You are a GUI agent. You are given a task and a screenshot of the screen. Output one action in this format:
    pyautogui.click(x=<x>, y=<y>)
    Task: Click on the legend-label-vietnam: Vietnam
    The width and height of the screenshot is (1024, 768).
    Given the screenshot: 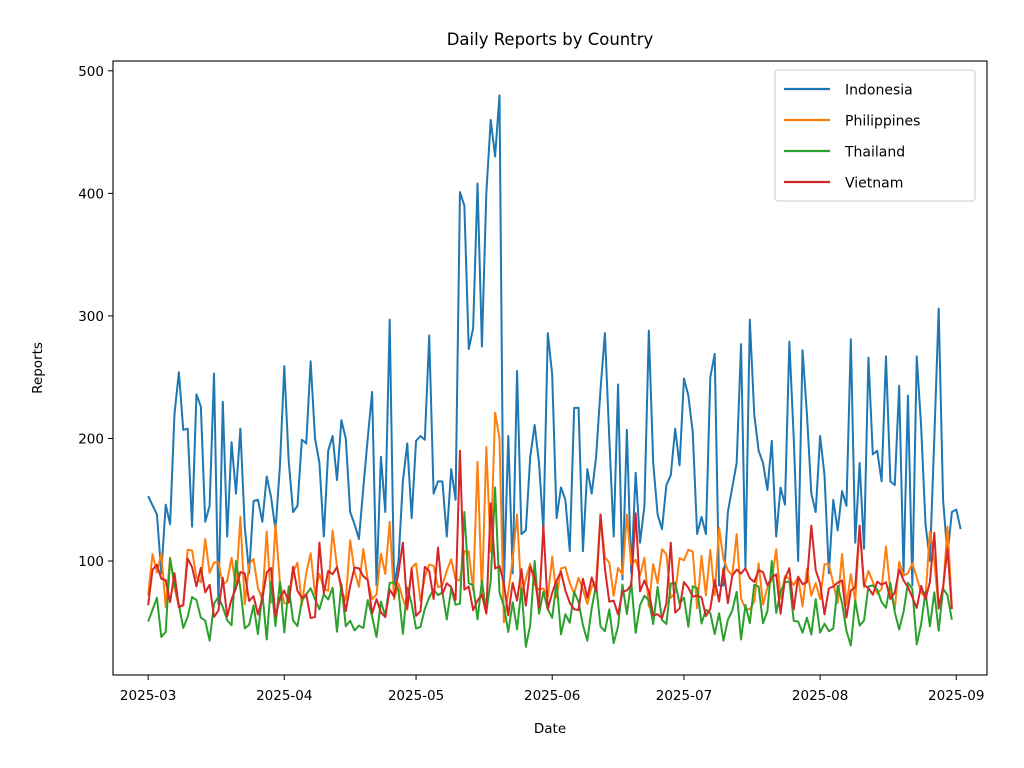 What is the action you would take?
    pyautogui.click(x=874, y=184)
    